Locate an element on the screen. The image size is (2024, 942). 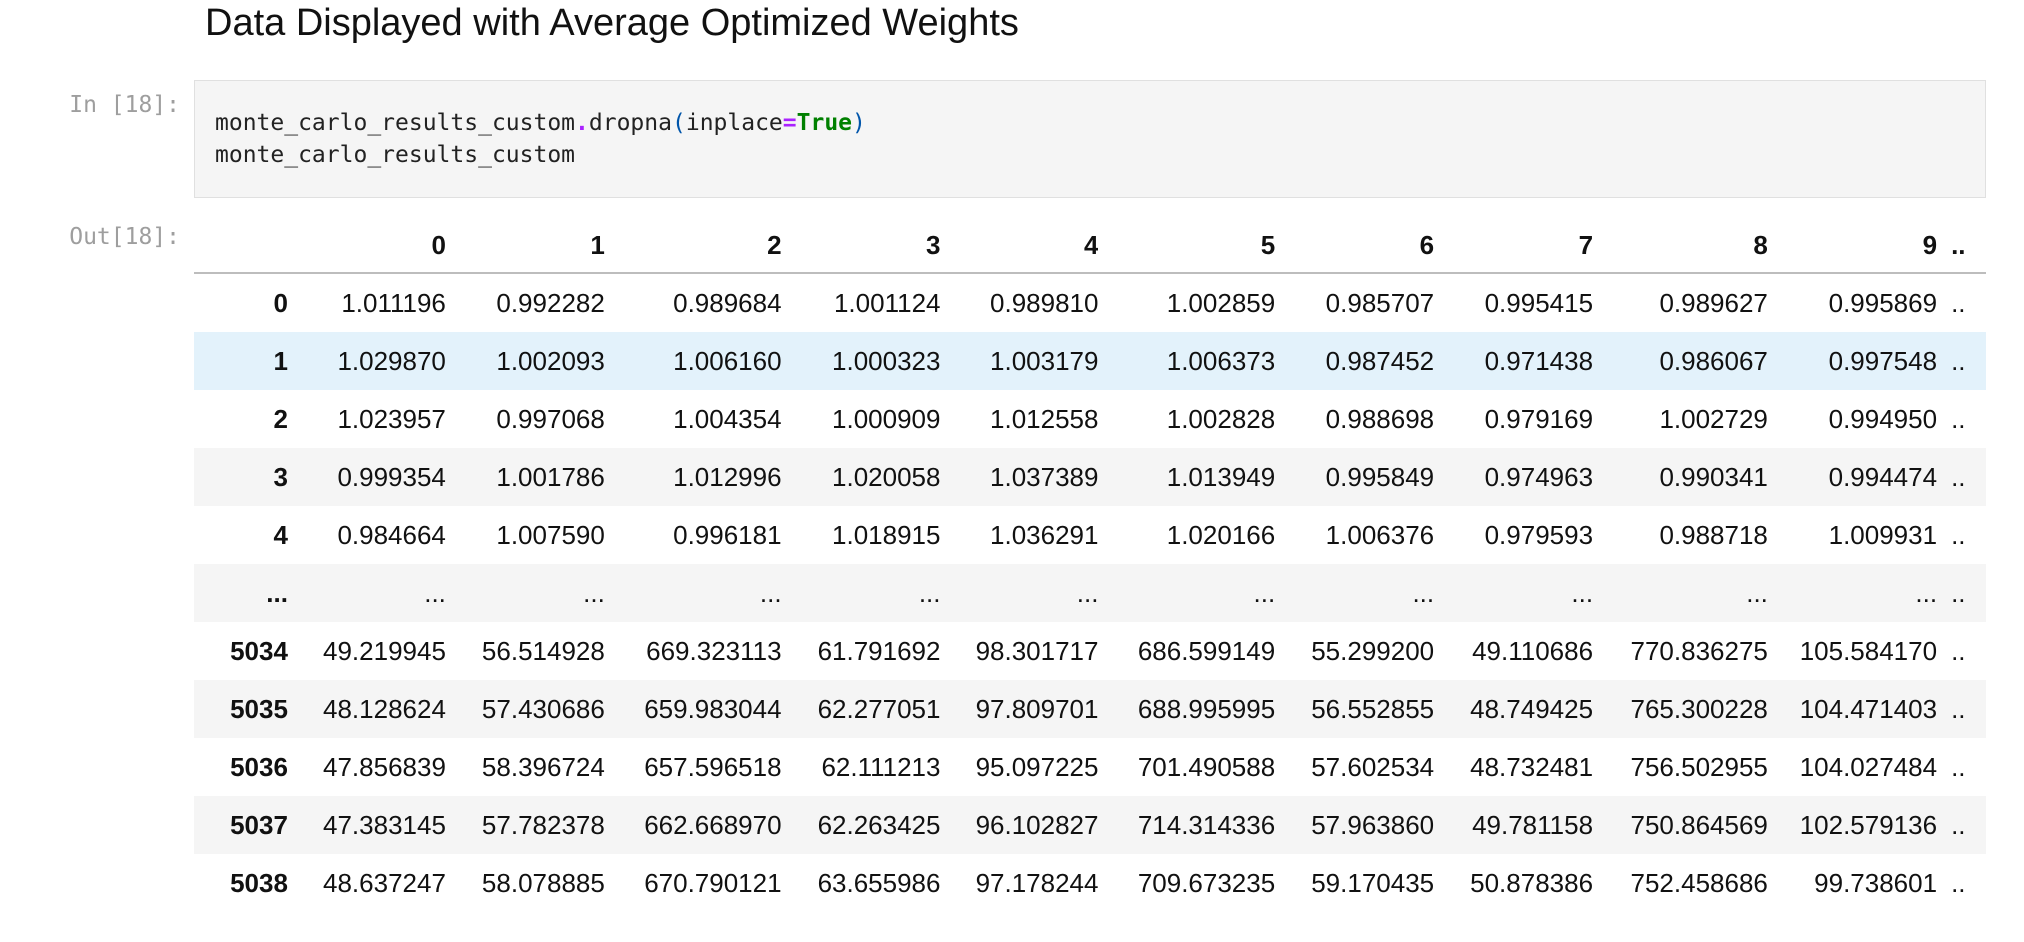
table-cell: 0.999354 is located at coordinates (391, 476).